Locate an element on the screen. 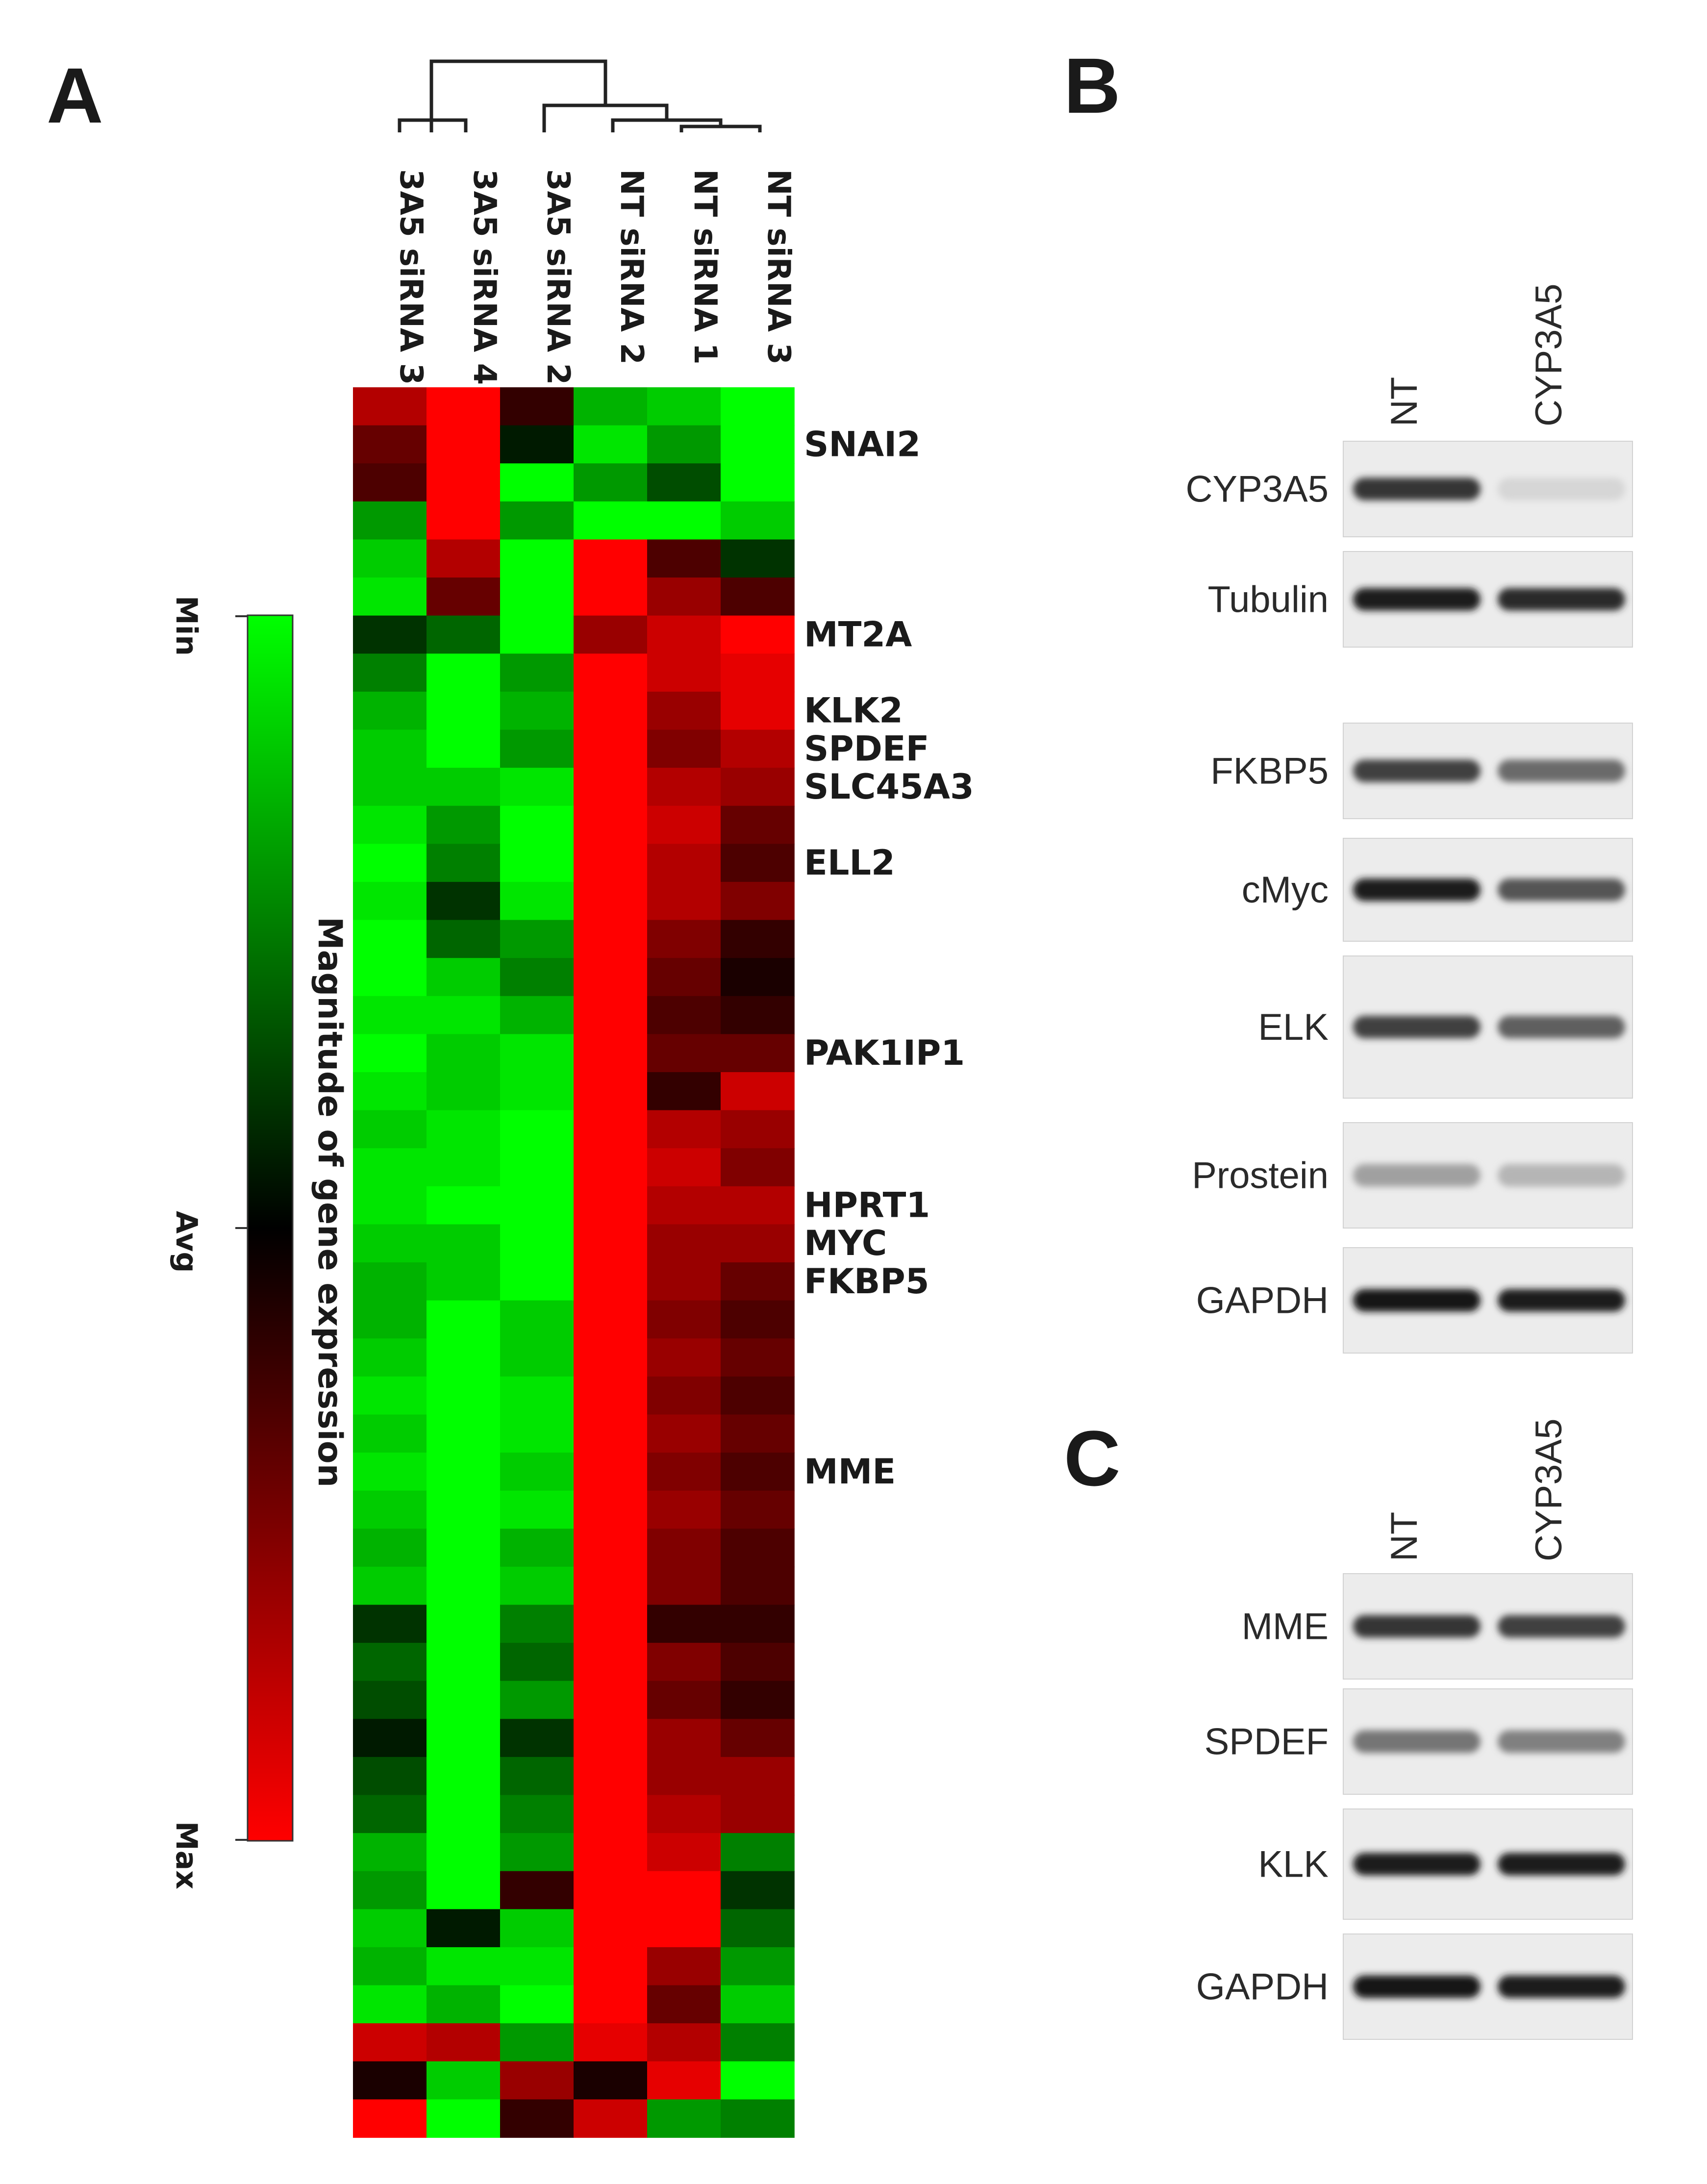  scale-title: Magnitude of gene expression is located at coordinates (330, 1202).